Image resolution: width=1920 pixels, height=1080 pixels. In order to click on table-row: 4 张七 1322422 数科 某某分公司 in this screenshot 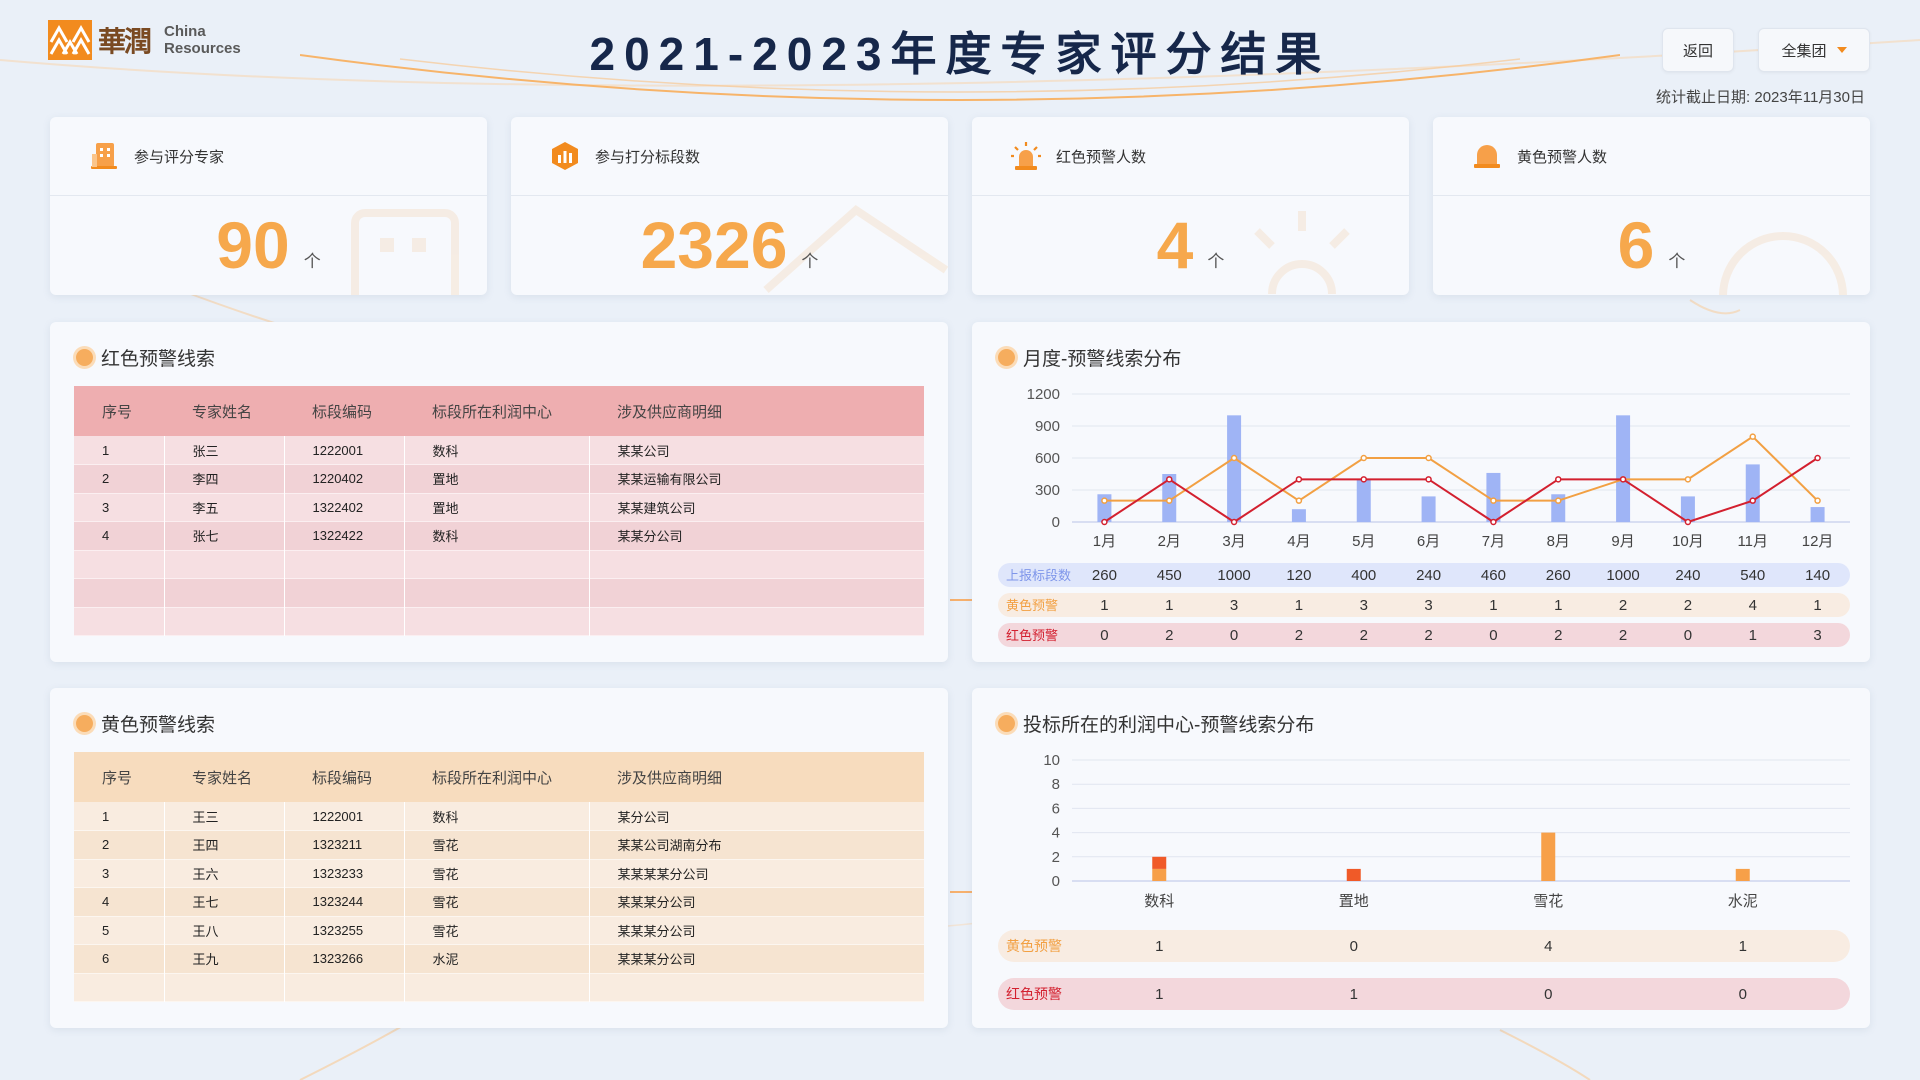, I will do `click(499, 536)`.